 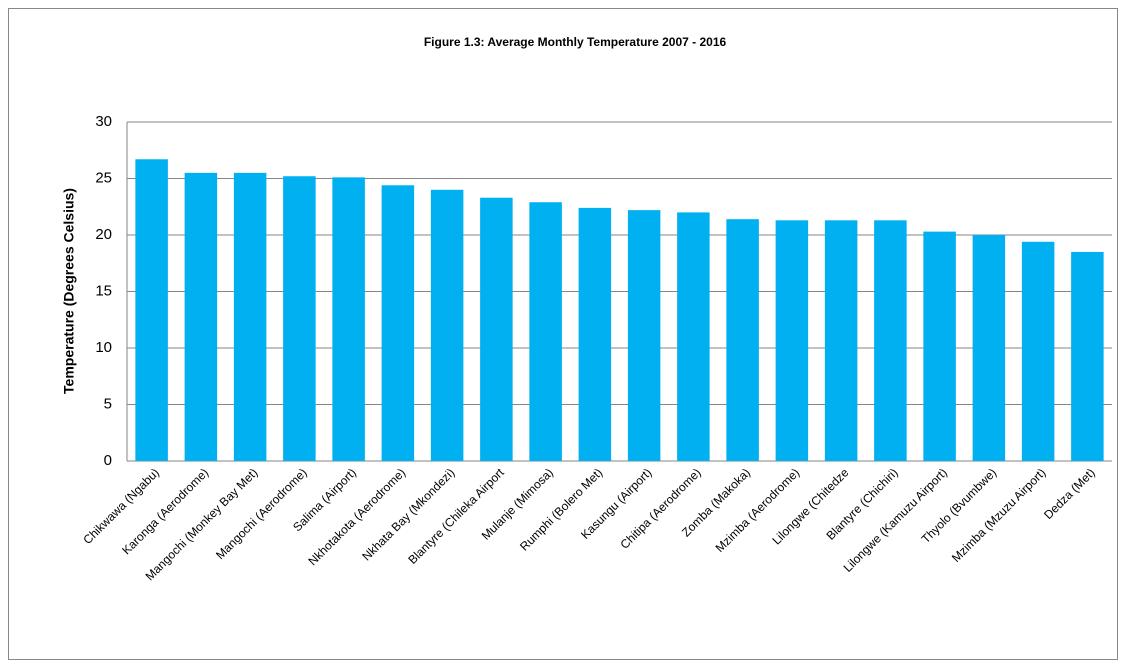 What do you see at coordinates (103, 177) in the screenshot?
I see `y-tick-label: 25` at bounding box center [103, 177].